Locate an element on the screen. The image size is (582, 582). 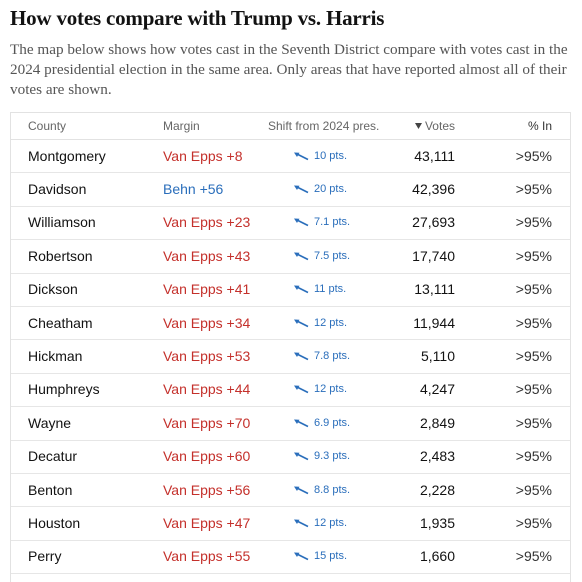
shift: 9.3 pts. is located at coordinates (321, 456).